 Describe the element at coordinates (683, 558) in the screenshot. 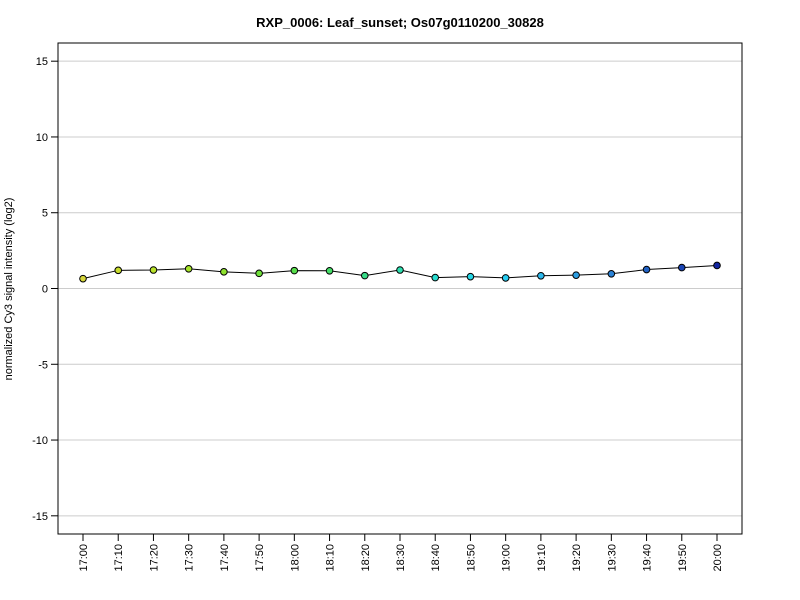

I see `x-tick-label: 19:50` at that location.